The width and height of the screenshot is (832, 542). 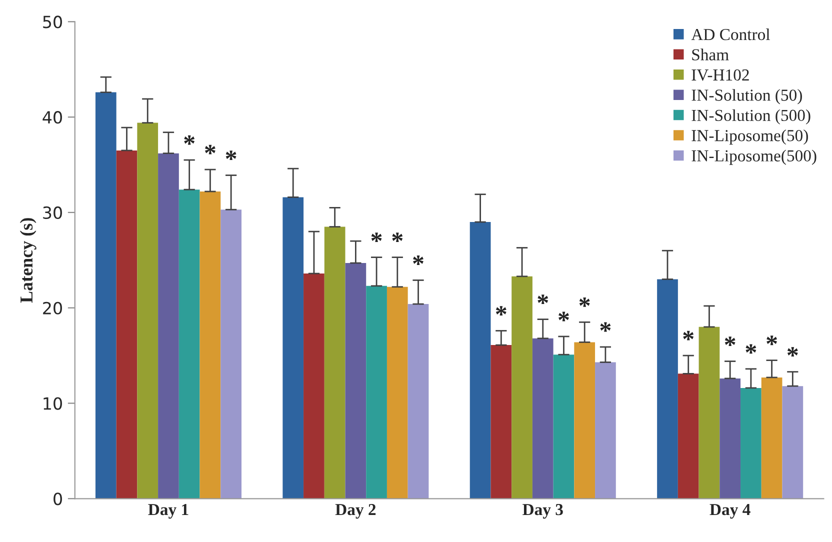 I want to click on x-tick-label: Day 2, so click(x=355, y=511).